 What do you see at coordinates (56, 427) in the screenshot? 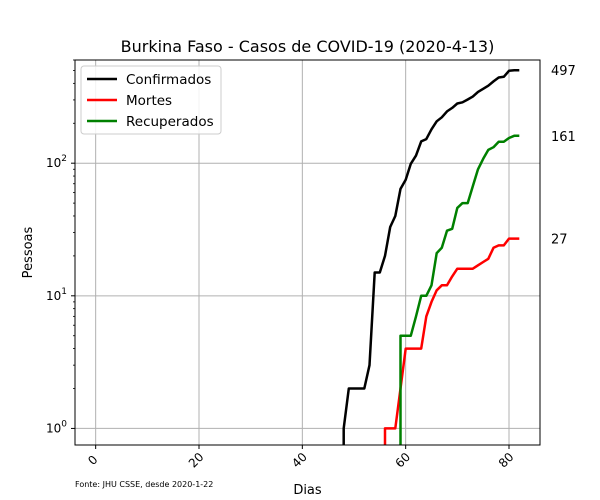
I see `y-tick-label: 10⁰` at bounding box center [56, 427].